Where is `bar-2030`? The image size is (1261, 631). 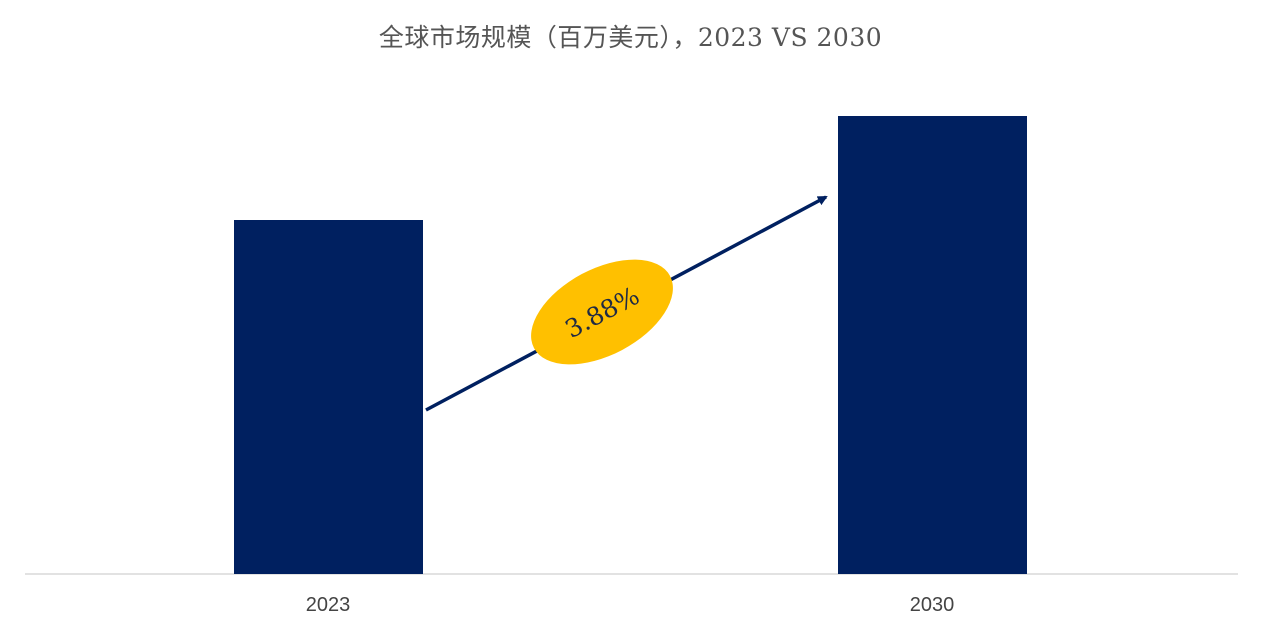 bar-2030 is located at coordinates (932, 345).